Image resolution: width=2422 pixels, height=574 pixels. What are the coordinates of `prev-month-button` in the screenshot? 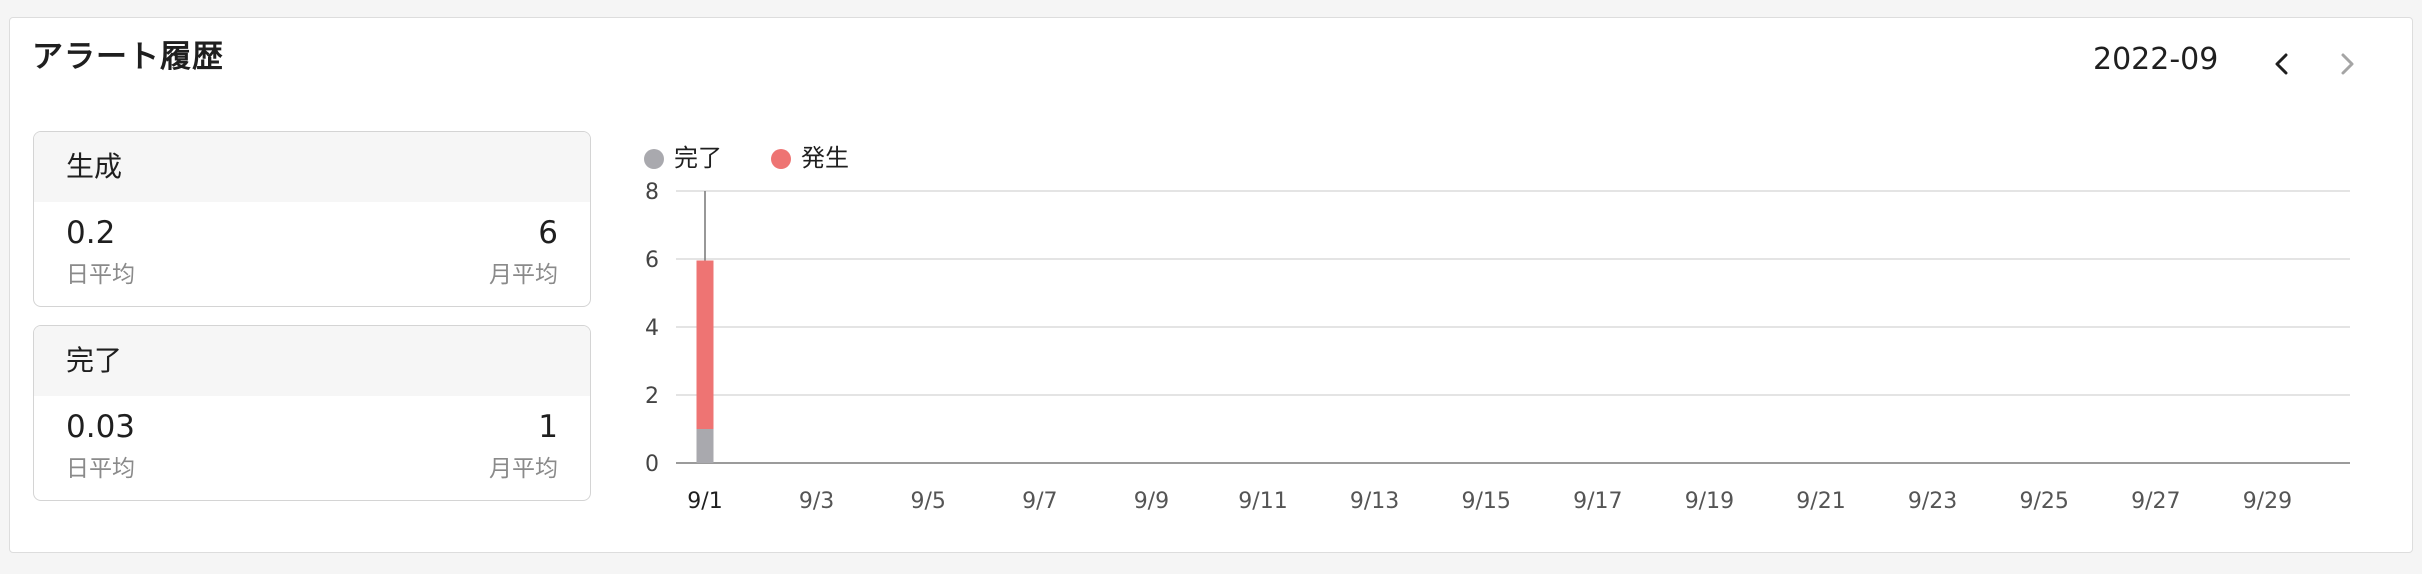 It's located at (2282, 64).